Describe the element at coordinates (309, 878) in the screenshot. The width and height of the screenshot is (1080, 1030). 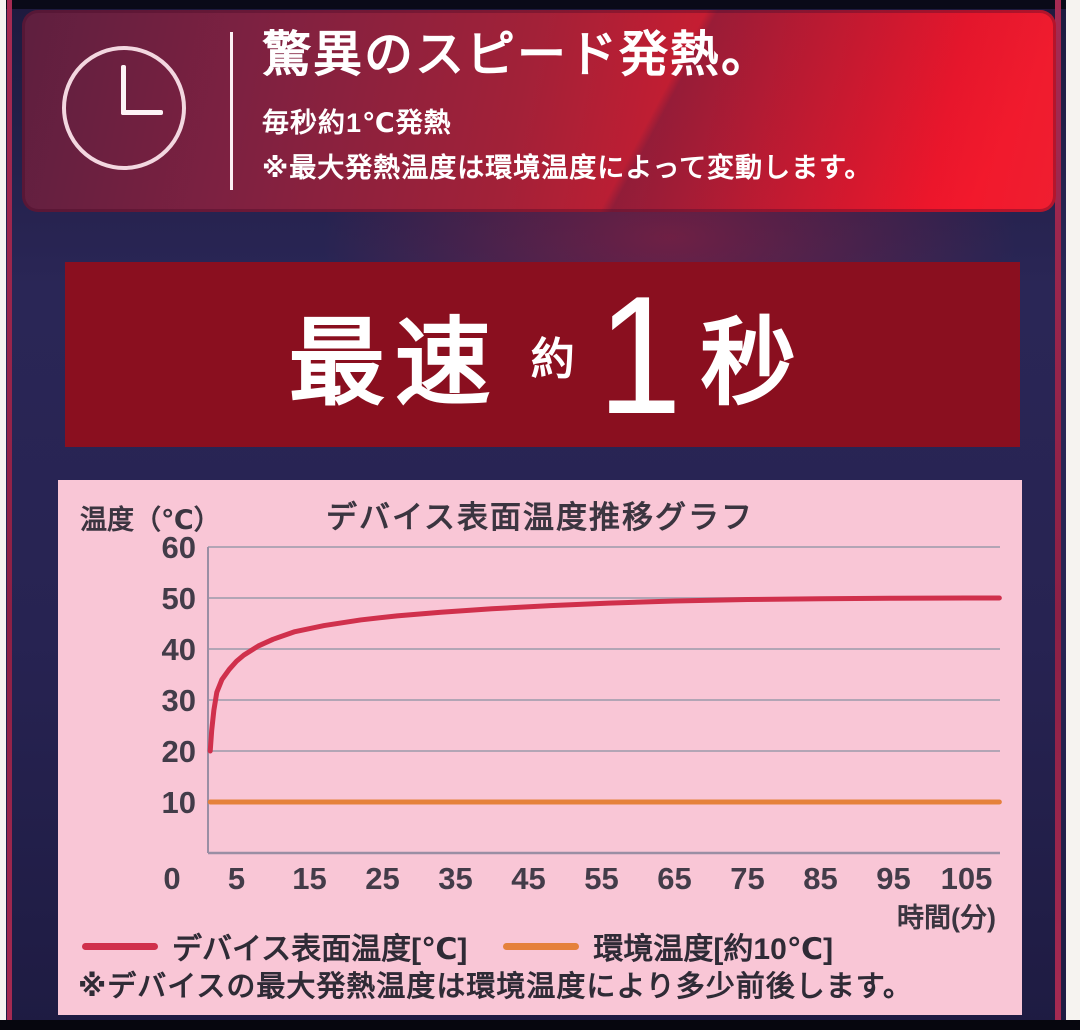
I see `svg-text: 15` at that location.